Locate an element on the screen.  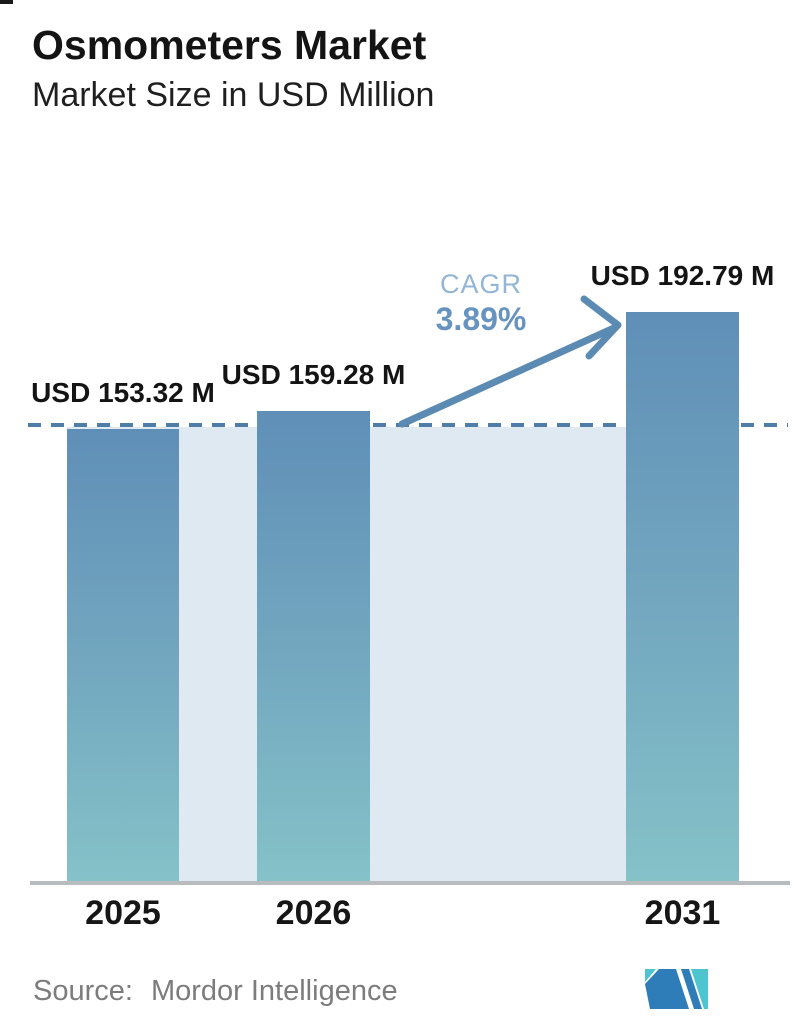
source-row: Source: Mordor Intelligence is located at coordinates (215, 991).